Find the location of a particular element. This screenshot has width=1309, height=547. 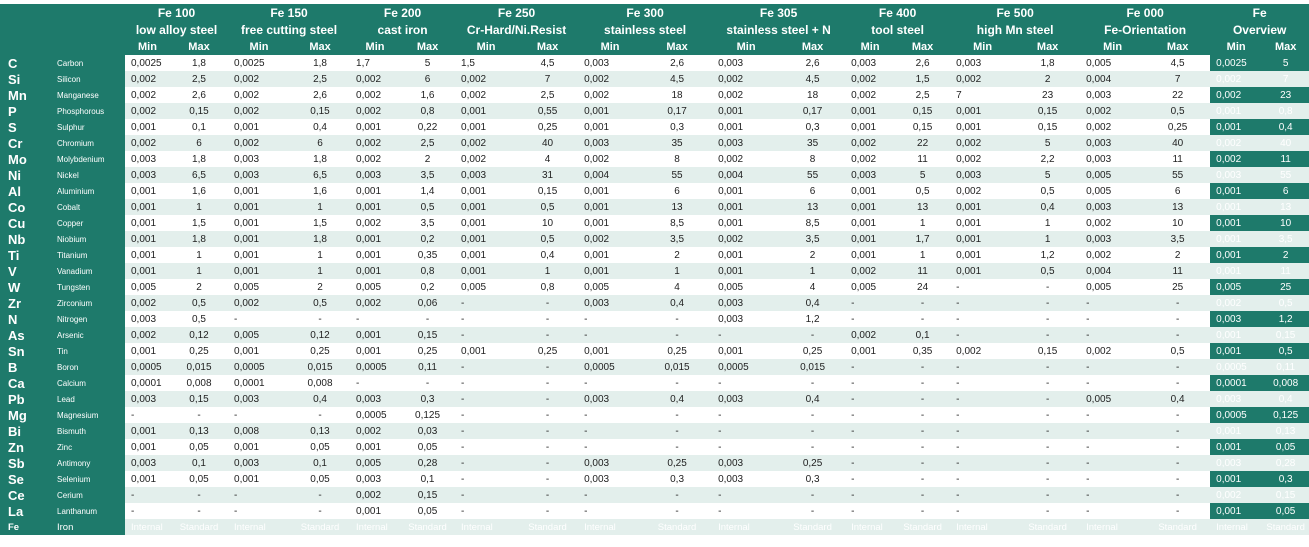

max-value: 0,13 is located at coordinates (1285, 431).